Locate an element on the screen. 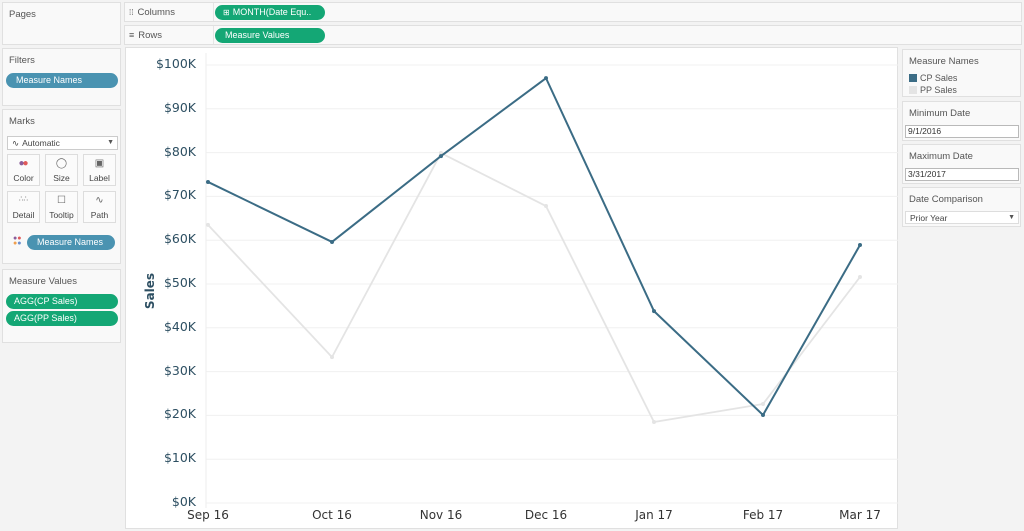 Image resolution: width=1024 pixels, height=531 pixels. cp-swatch is located at coordinates (913, 78).